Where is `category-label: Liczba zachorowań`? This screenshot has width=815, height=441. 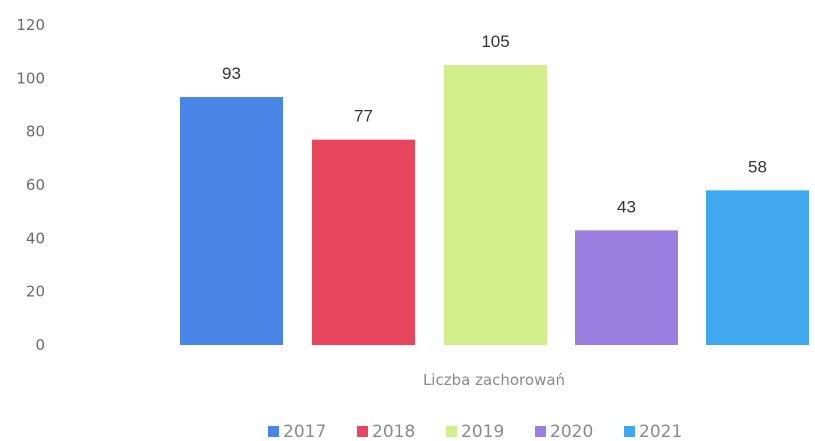 category-label: Liczba zachorowań is located at coordinates (494, 380).